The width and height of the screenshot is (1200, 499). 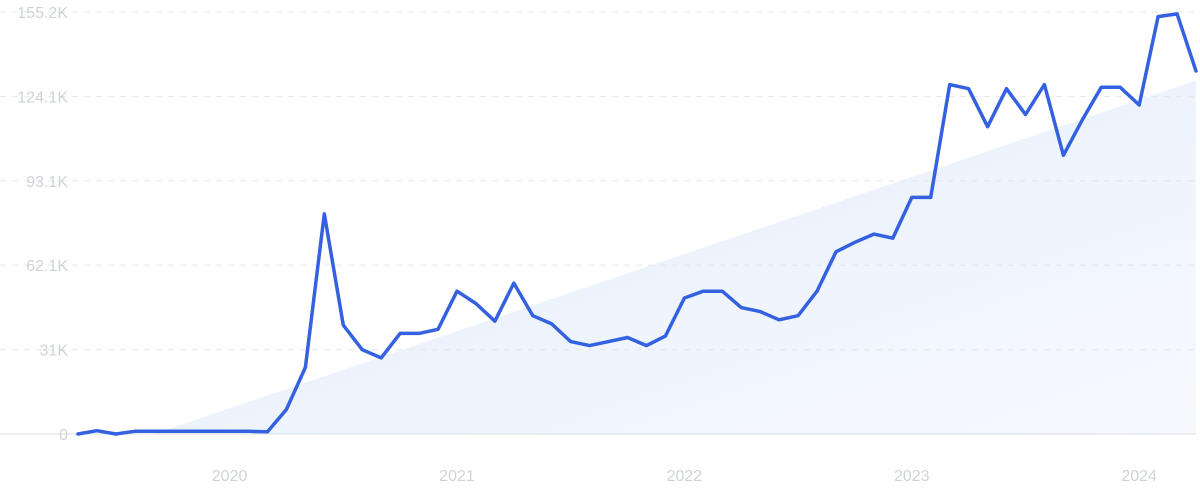 I want to click on y-axis-ticks: 0 31K 62.1K 93.1K 124.1K 155.2K, so click(x=42, y=224).